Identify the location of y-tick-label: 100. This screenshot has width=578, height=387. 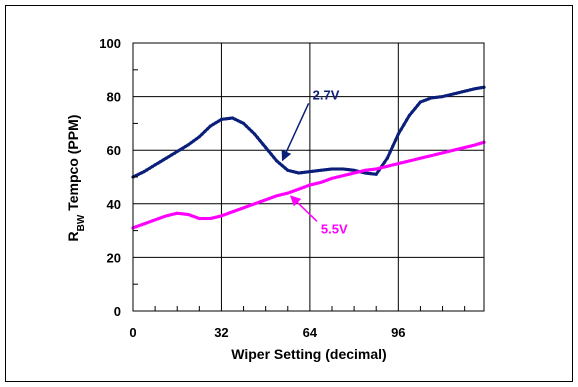
(110, 43).